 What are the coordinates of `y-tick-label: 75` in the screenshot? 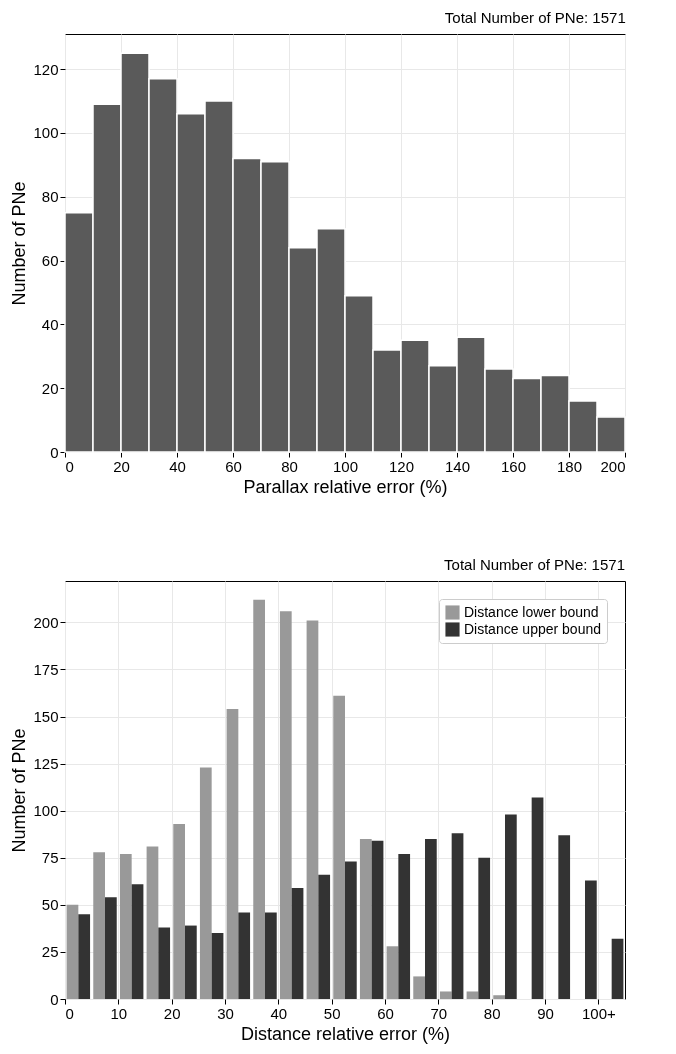 It's located at (50, 858).